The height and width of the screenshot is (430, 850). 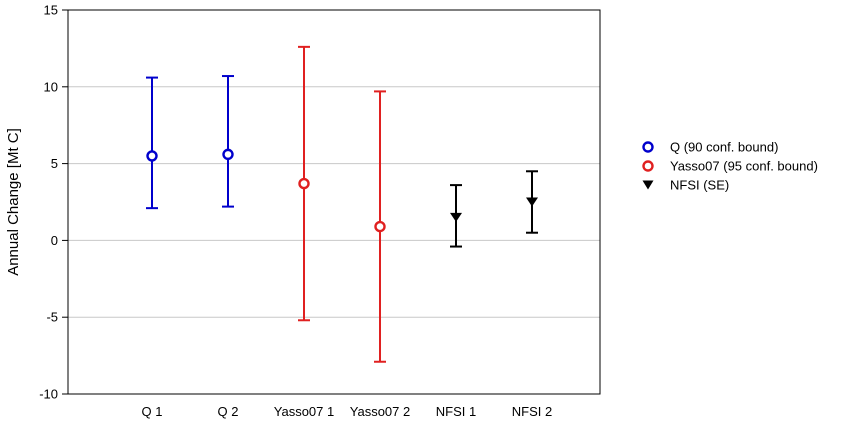 I want to click on x-tick-label: NFSI 1, so click(x=456, y=411).